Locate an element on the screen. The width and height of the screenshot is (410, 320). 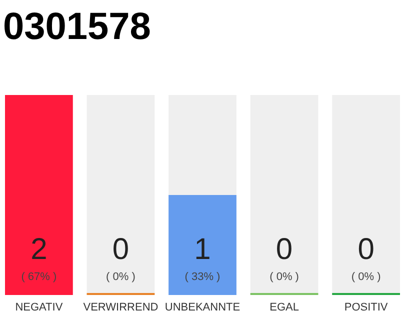
x-tick-label: VERWIRREND is located at coordinates (120, 308).